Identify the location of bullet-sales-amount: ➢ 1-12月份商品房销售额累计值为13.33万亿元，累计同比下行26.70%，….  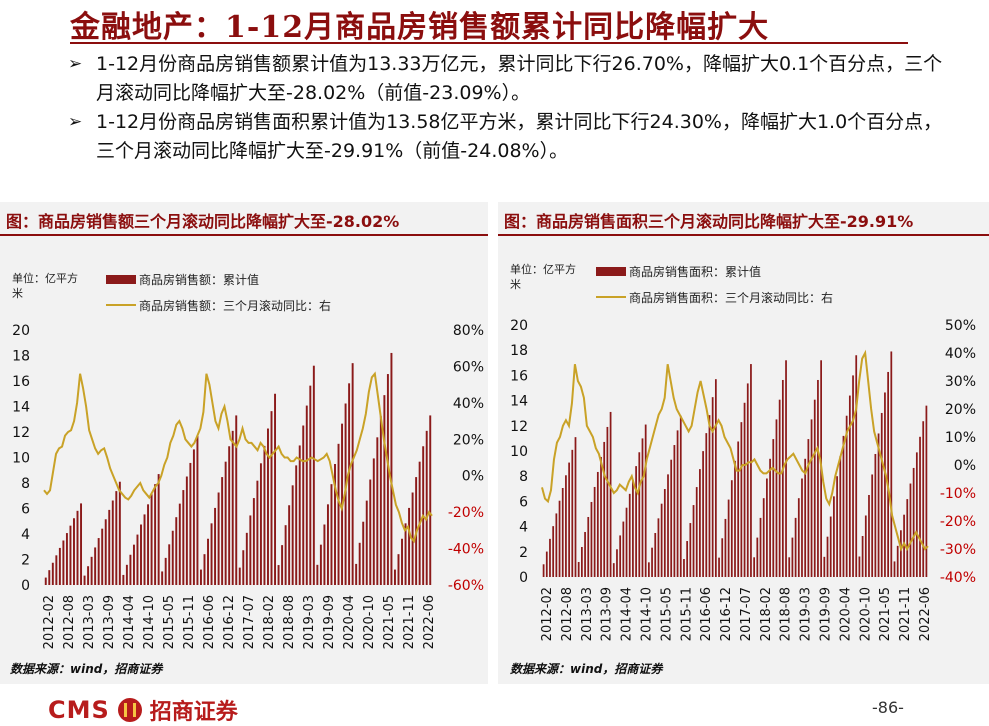
(506, 79).